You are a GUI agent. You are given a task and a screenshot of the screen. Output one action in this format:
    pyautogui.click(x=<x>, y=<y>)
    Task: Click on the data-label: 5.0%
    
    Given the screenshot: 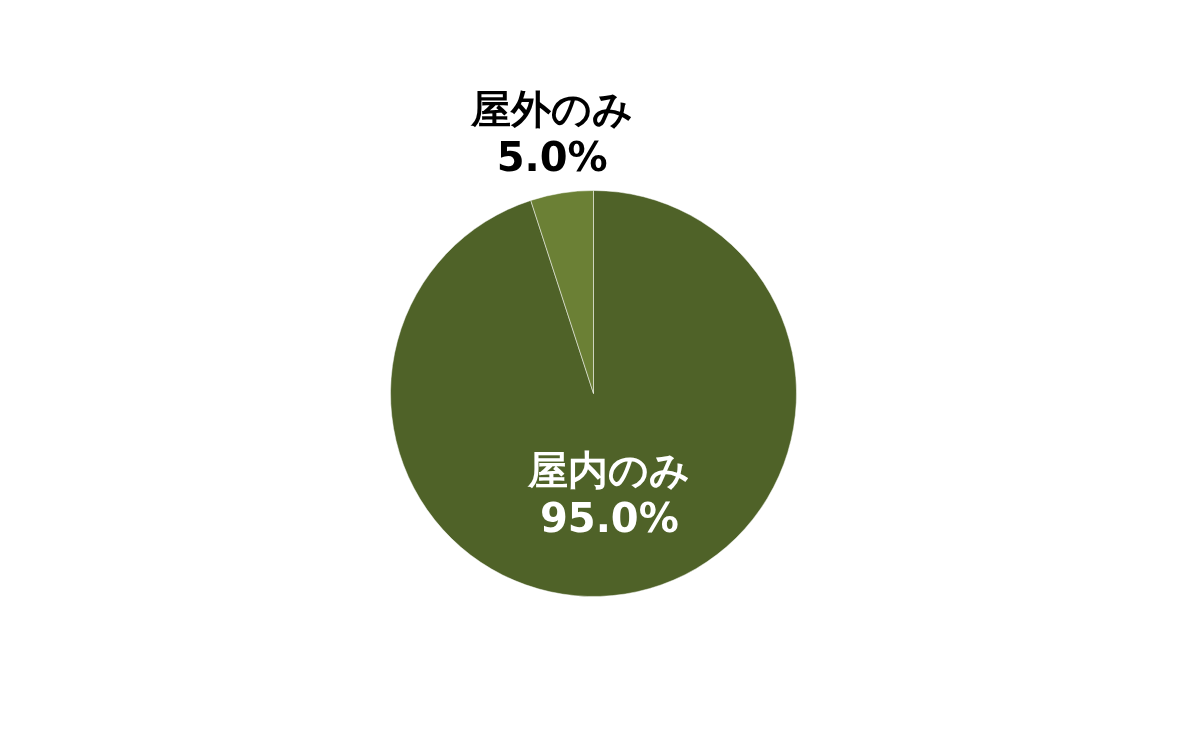 What is the action you would take?
    pyautogui.click(x=552, y=157)
    